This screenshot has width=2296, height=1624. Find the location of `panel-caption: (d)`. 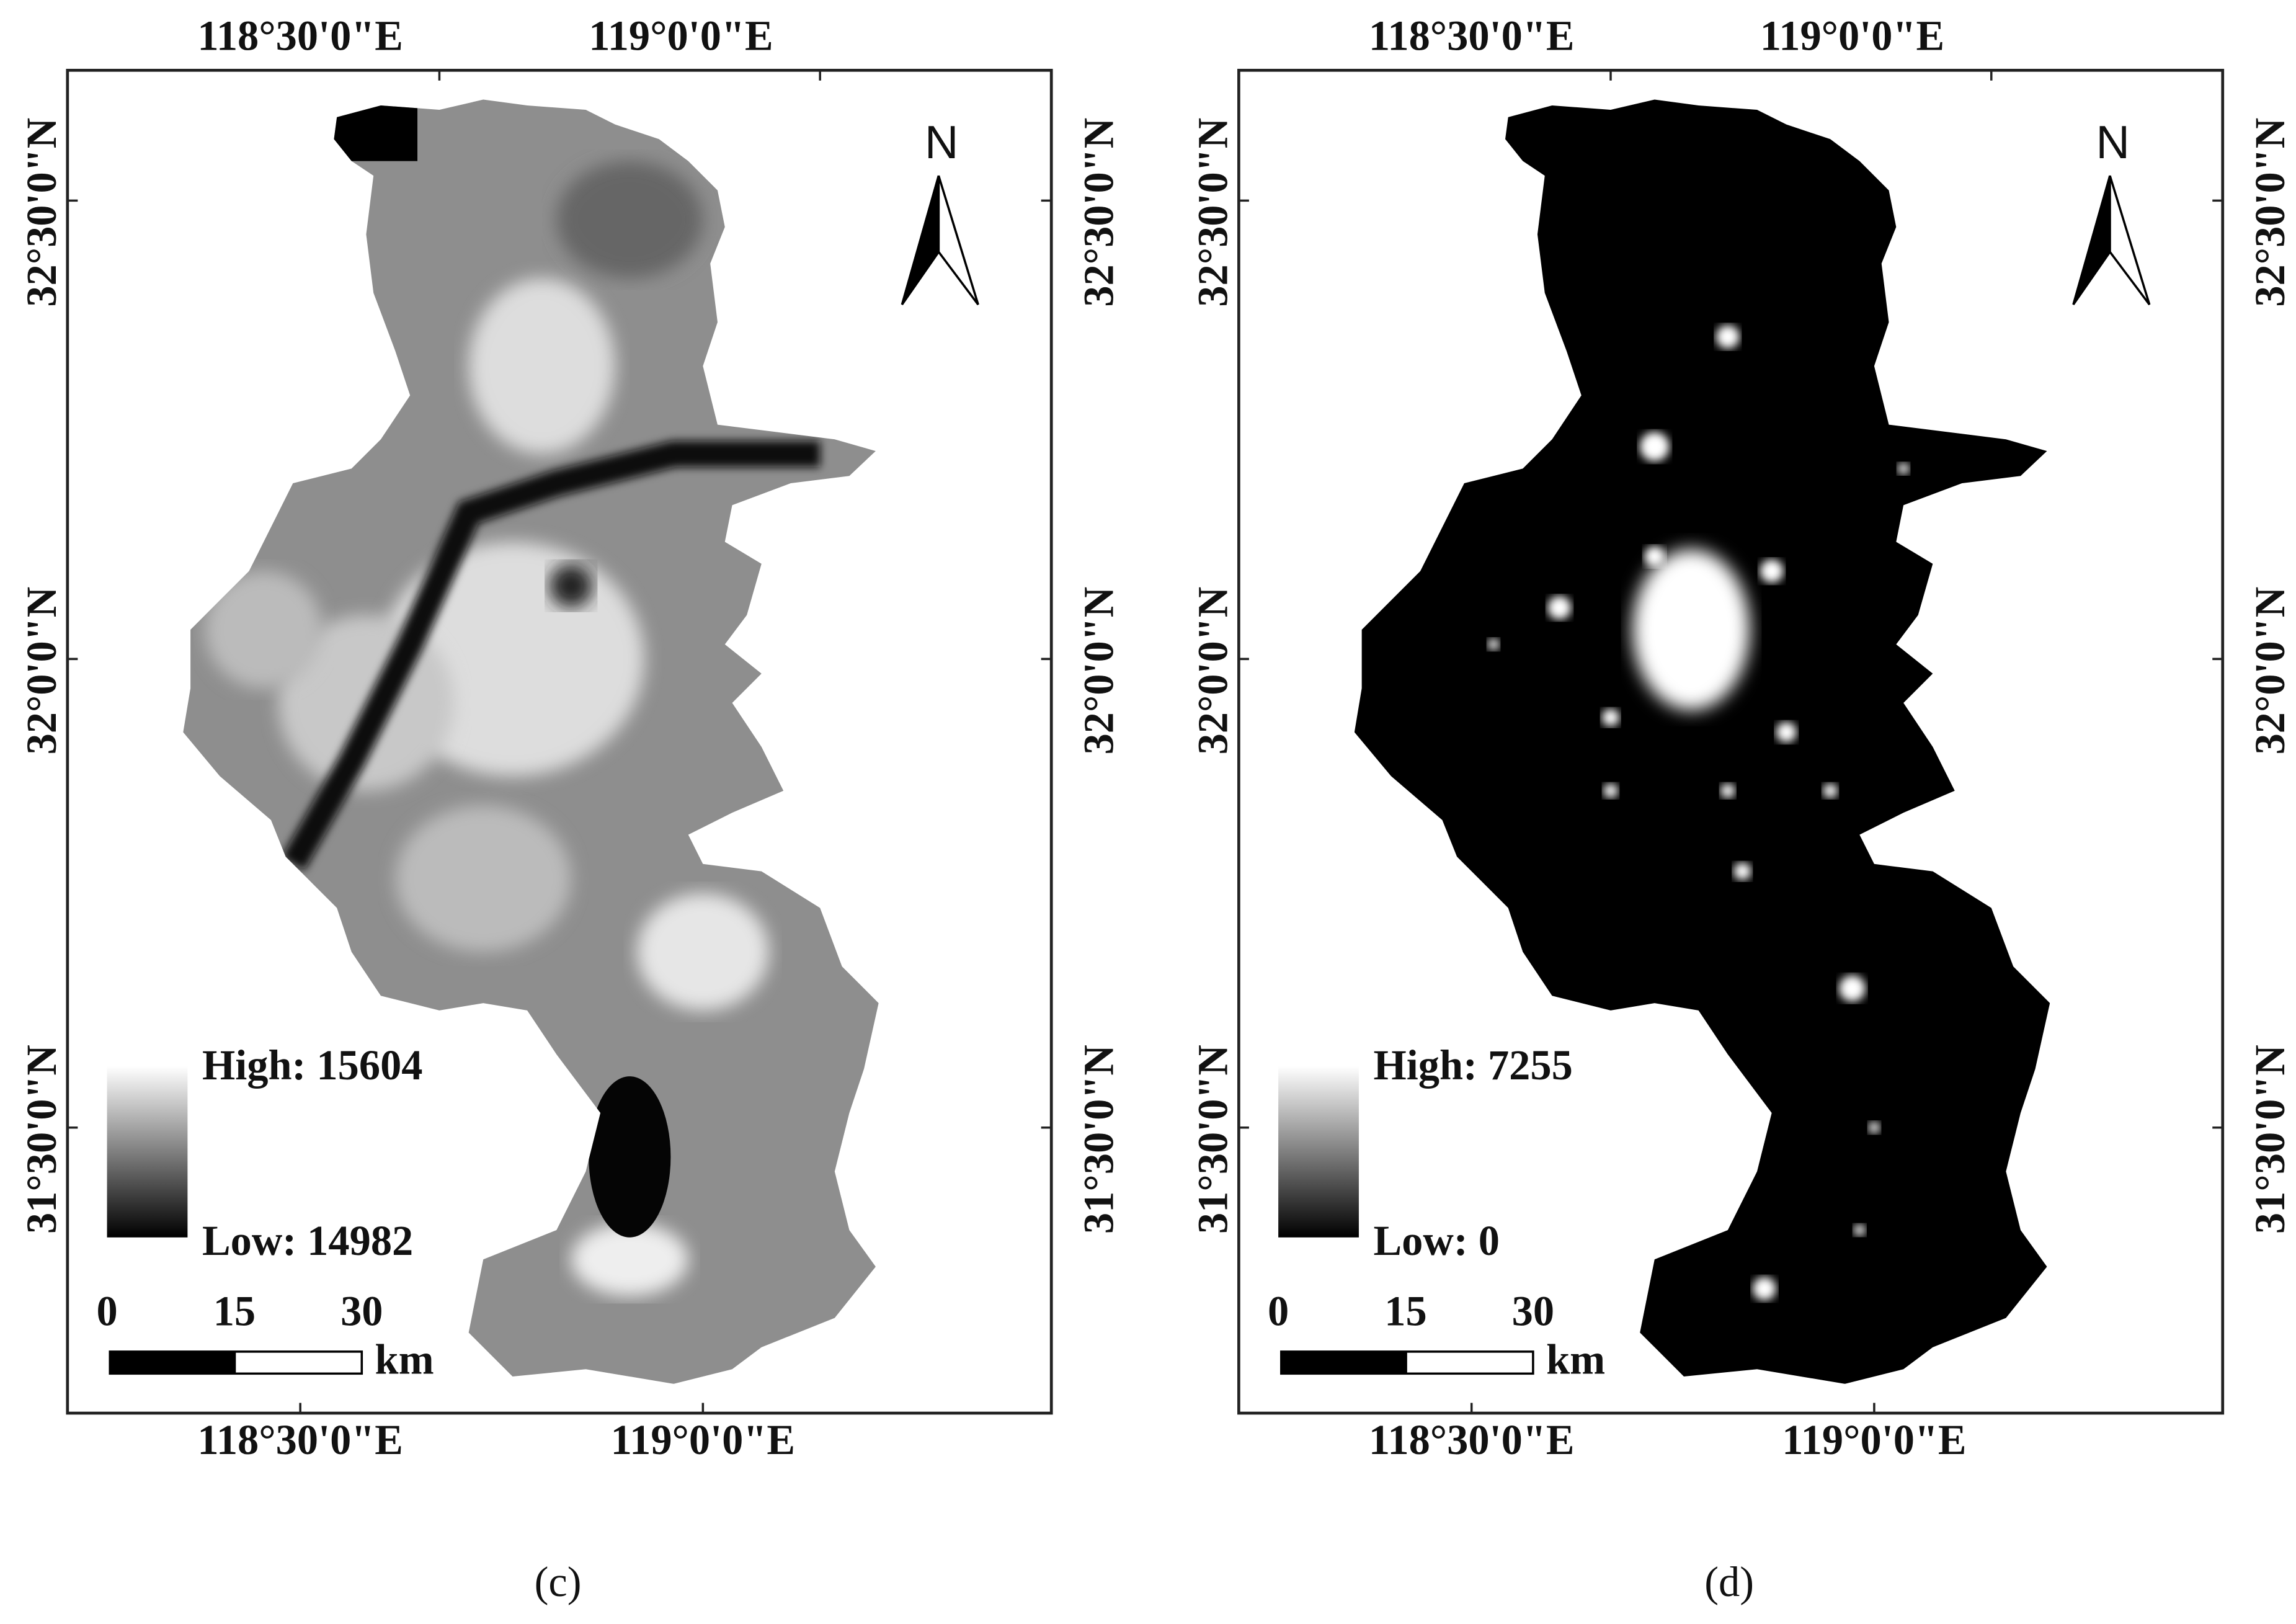

panel-caption: (d) is located at coordinates (1729, 1581).